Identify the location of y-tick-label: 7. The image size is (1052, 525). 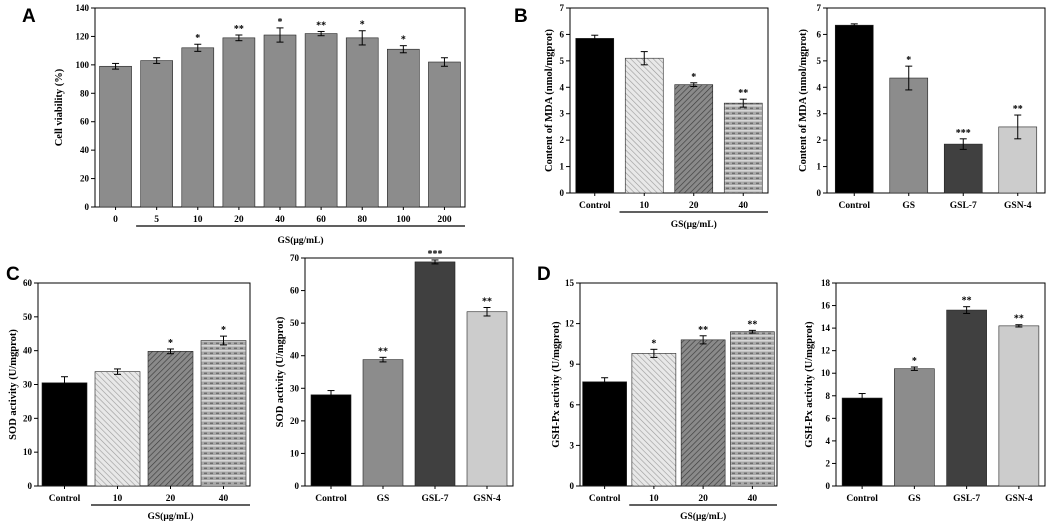
(562, 8).